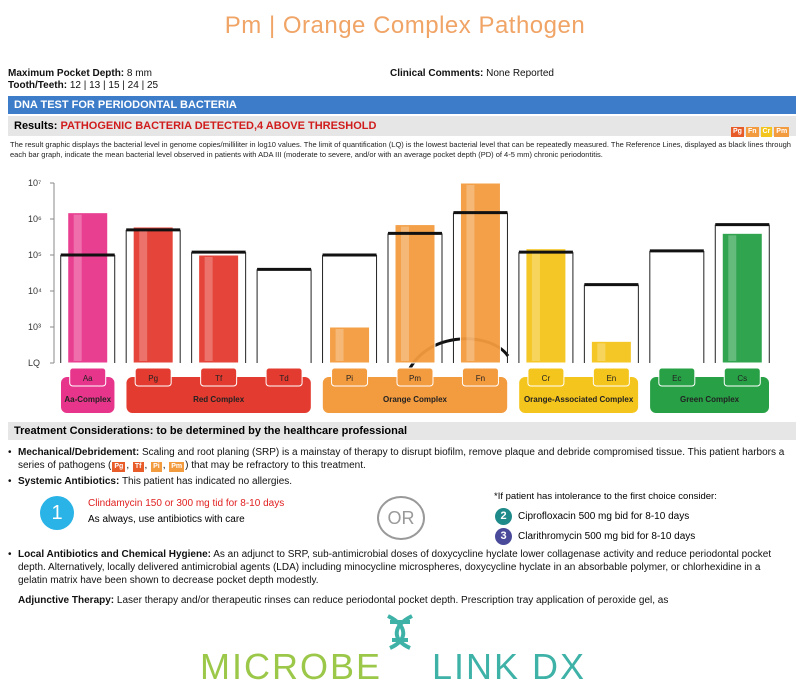 The width and height of the screenshot is (800, 688). What do you see at coordinates (752, 132) in the screenshot?
I see `icon: Fn` at bounding box center [752, 132].